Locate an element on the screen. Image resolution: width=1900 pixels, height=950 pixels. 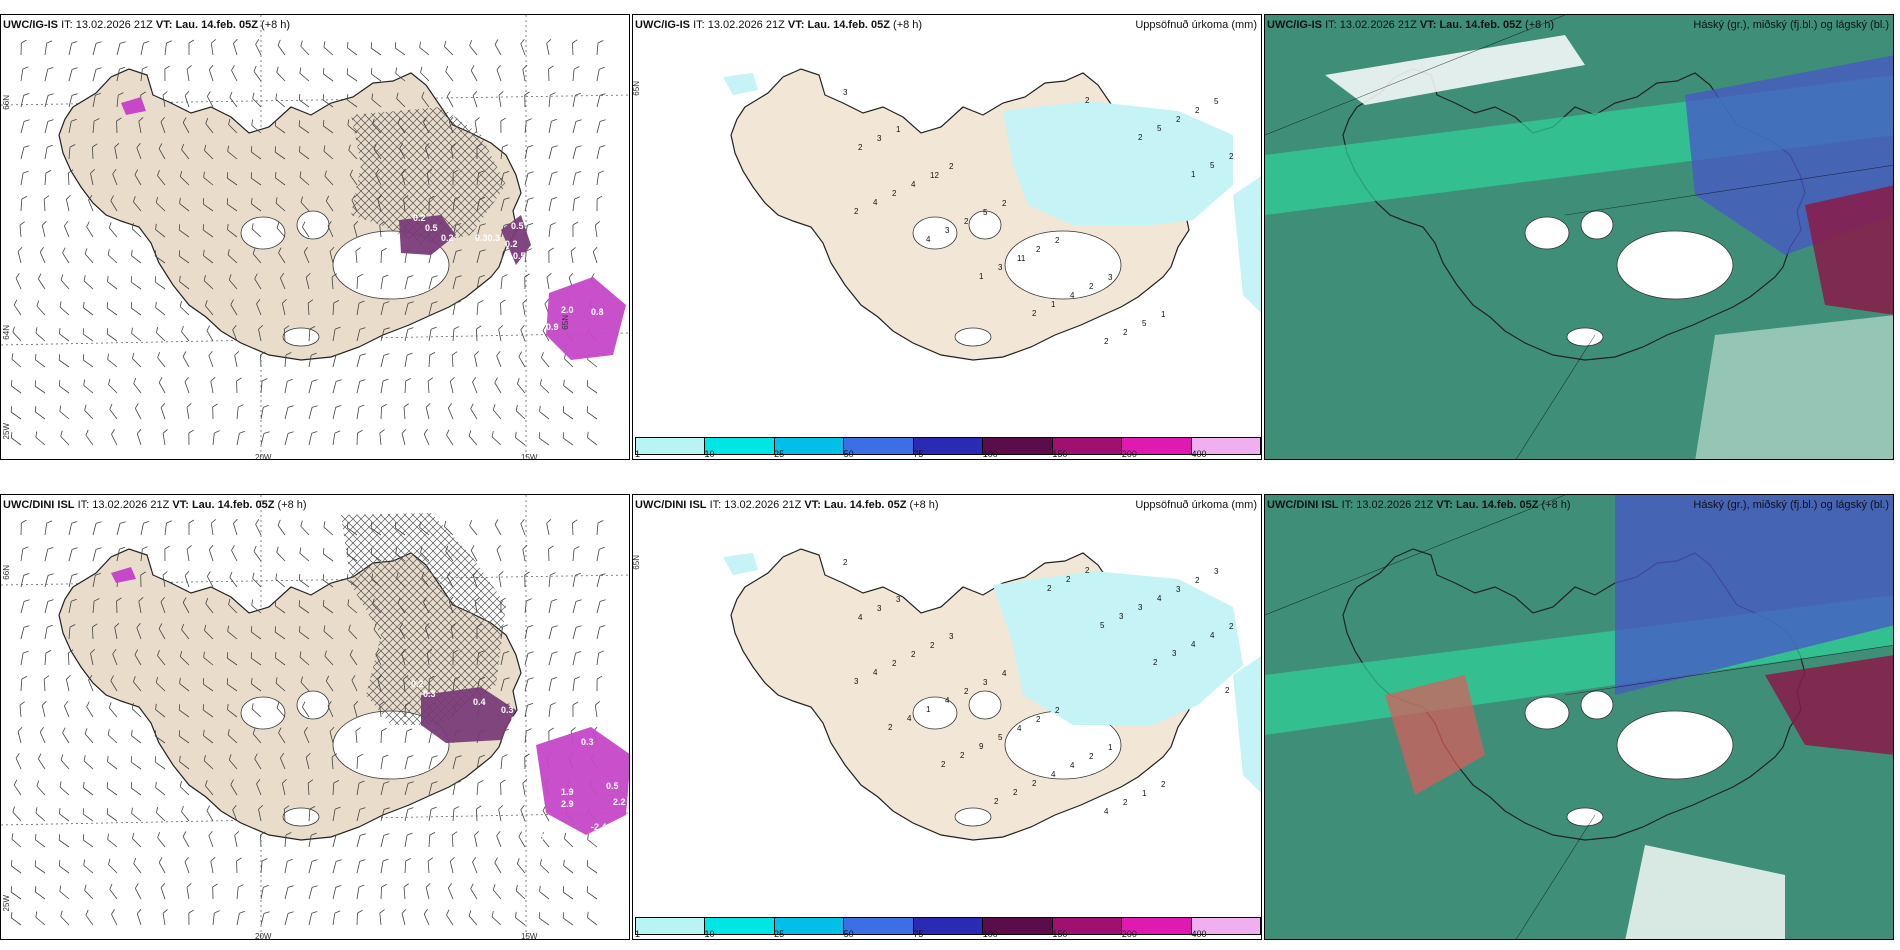
wind-value-label: 0.3 is located at coordinates (527, 265).